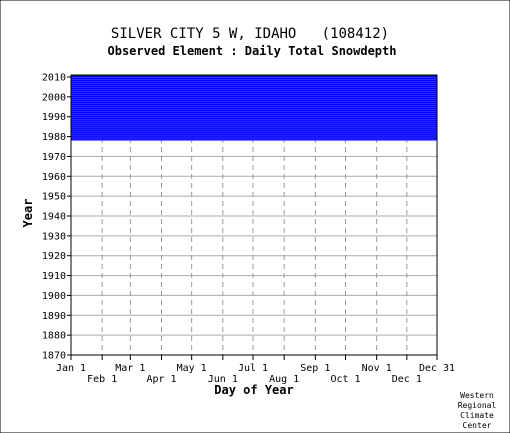 Image resolution: width=510 pixels, height=433 pixels. Describe the element at coordinates (54, 236) in the screenshot. I see `y-tick-label: 1930` at that location.